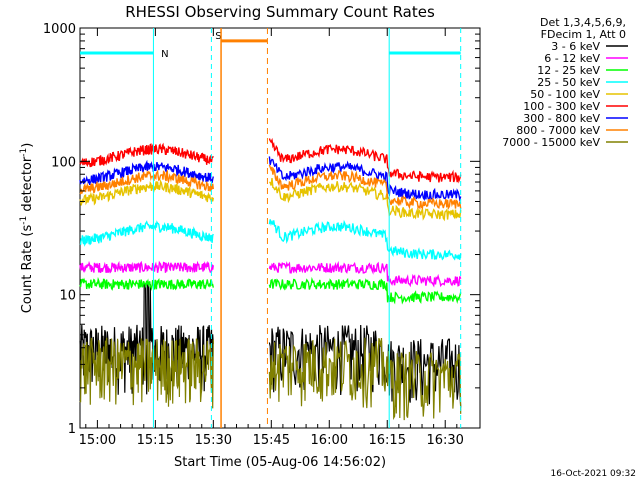  I want to click on legend-entry-label: 300 - 800 keV, so click(561, 118).